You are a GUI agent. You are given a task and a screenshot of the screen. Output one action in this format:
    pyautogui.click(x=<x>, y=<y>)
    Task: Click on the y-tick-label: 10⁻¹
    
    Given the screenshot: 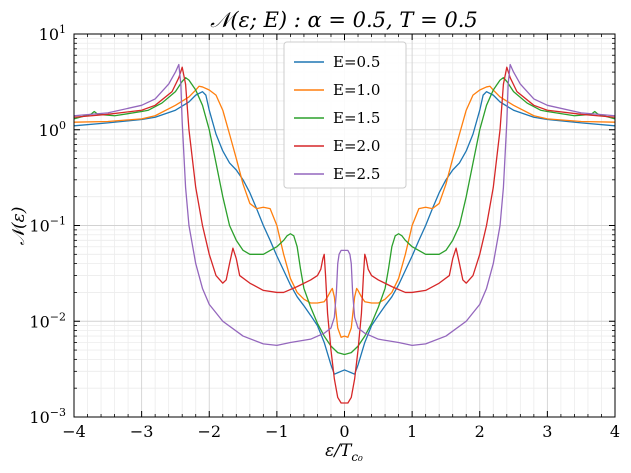 What is the action you would take?
    pyautogui.click(x=47, y=225)
    